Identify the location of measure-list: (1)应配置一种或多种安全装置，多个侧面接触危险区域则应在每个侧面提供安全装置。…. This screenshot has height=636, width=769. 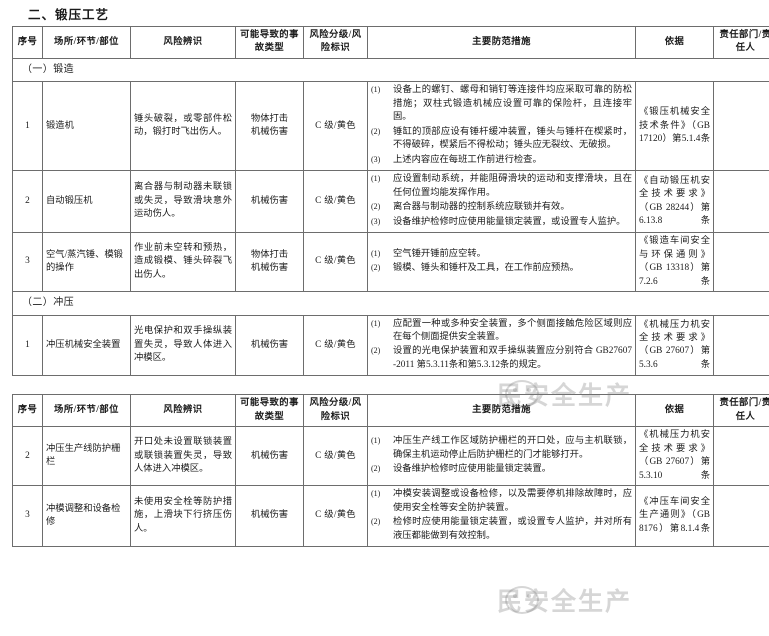
(501, 345).